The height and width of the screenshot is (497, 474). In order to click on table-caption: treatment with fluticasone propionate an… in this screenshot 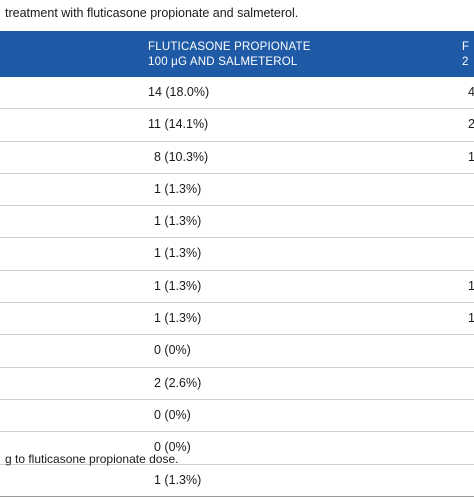, I will do `click(152, 13)`.